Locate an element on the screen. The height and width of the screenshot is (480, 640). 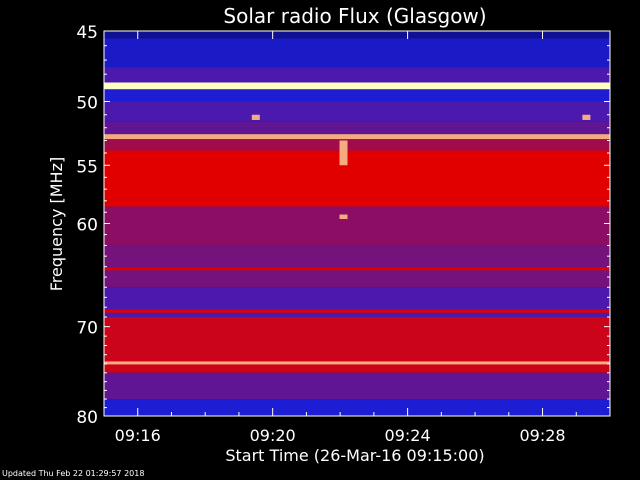
burst-events is located at coordinates (421, 167).